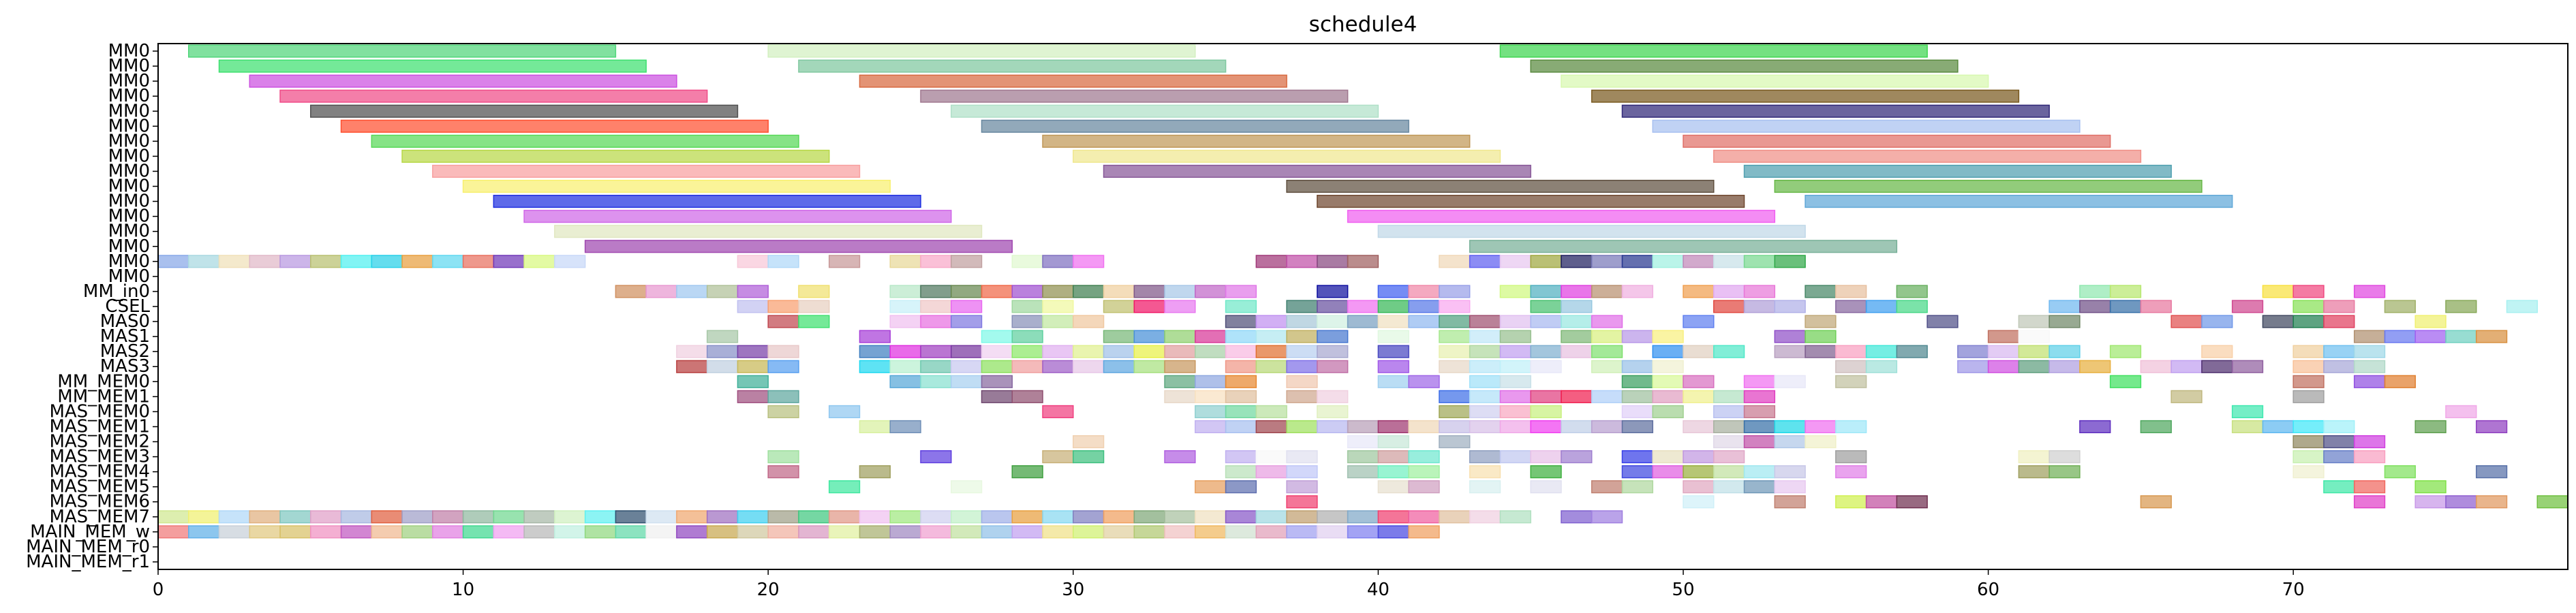 The width and height of the screenshot is (2576, 613). What do you see at coordinates (100, 442) in the screenshot?
I see `y-tick-label: MAS_MEM2` at bounding box center [100, 442].